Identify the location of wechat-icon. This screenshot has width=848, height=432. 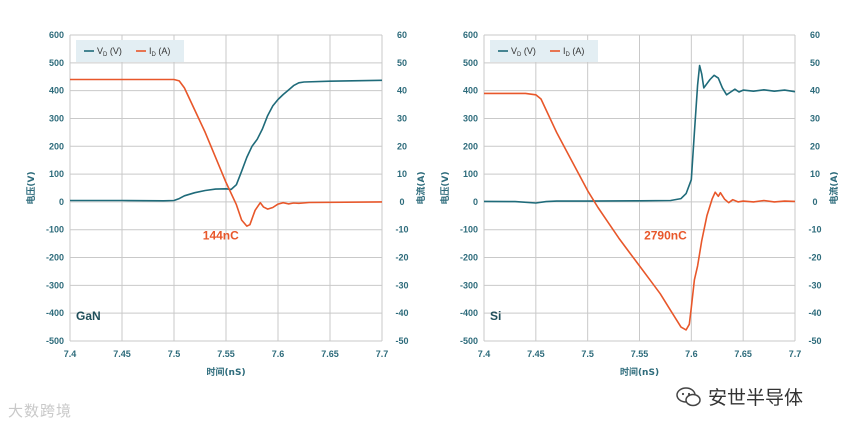
(688, 396).